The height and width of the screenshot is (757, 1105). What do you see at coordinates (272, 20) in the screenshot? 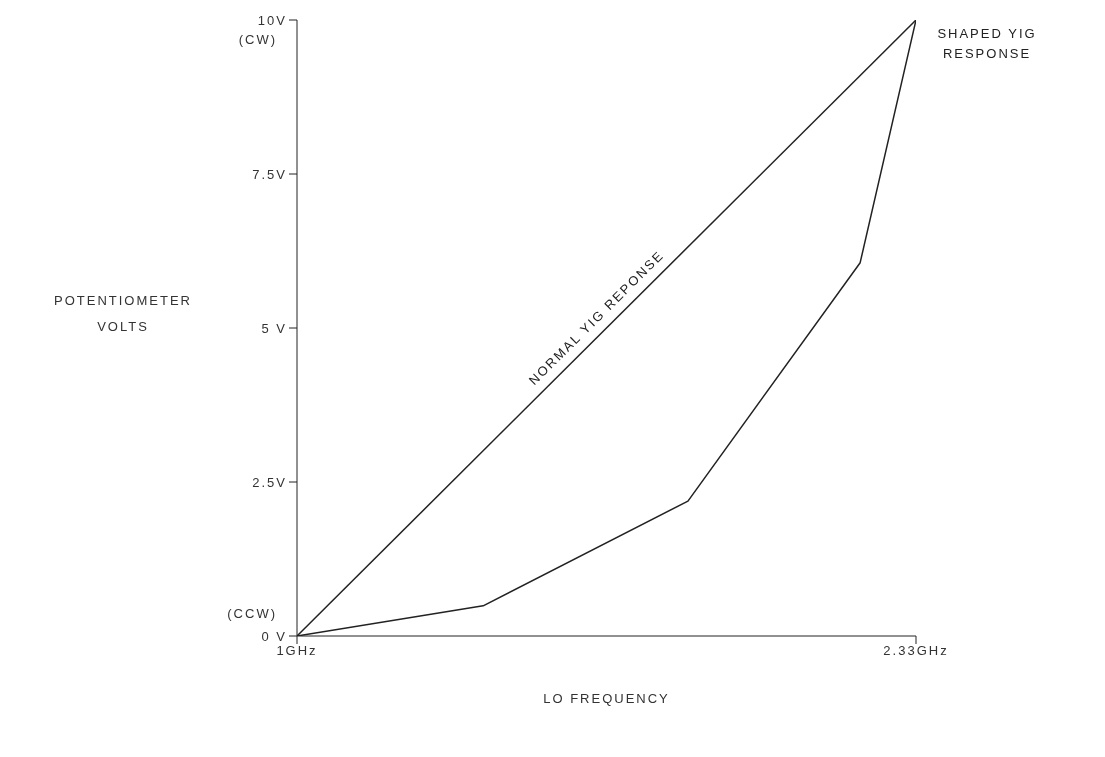
I see `y-tick-label: 10V` at bounding box center [272, 20].